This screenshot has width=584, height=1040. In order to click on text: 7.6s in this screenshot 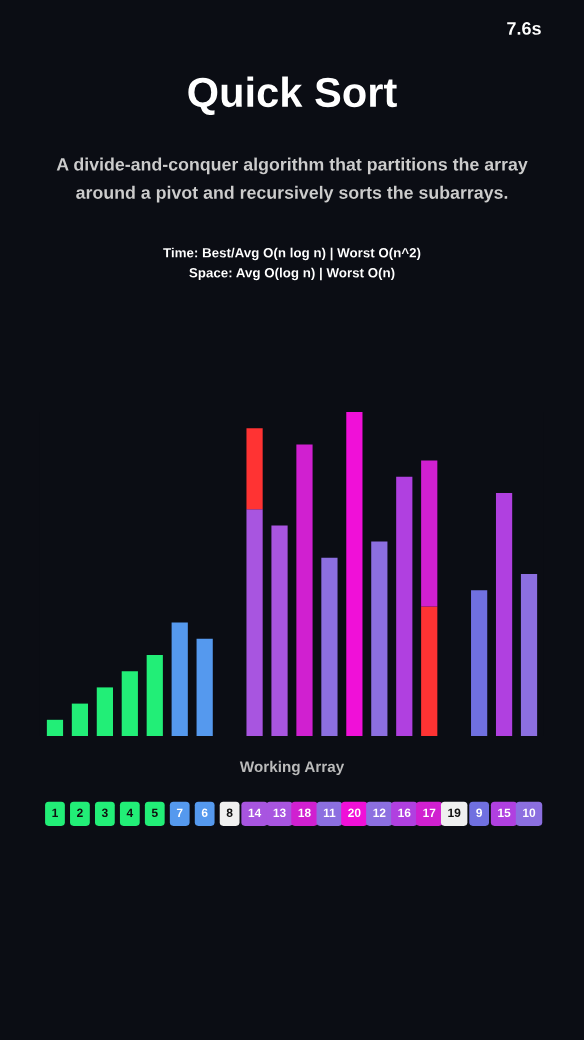, I will do `click(524, 28)`.